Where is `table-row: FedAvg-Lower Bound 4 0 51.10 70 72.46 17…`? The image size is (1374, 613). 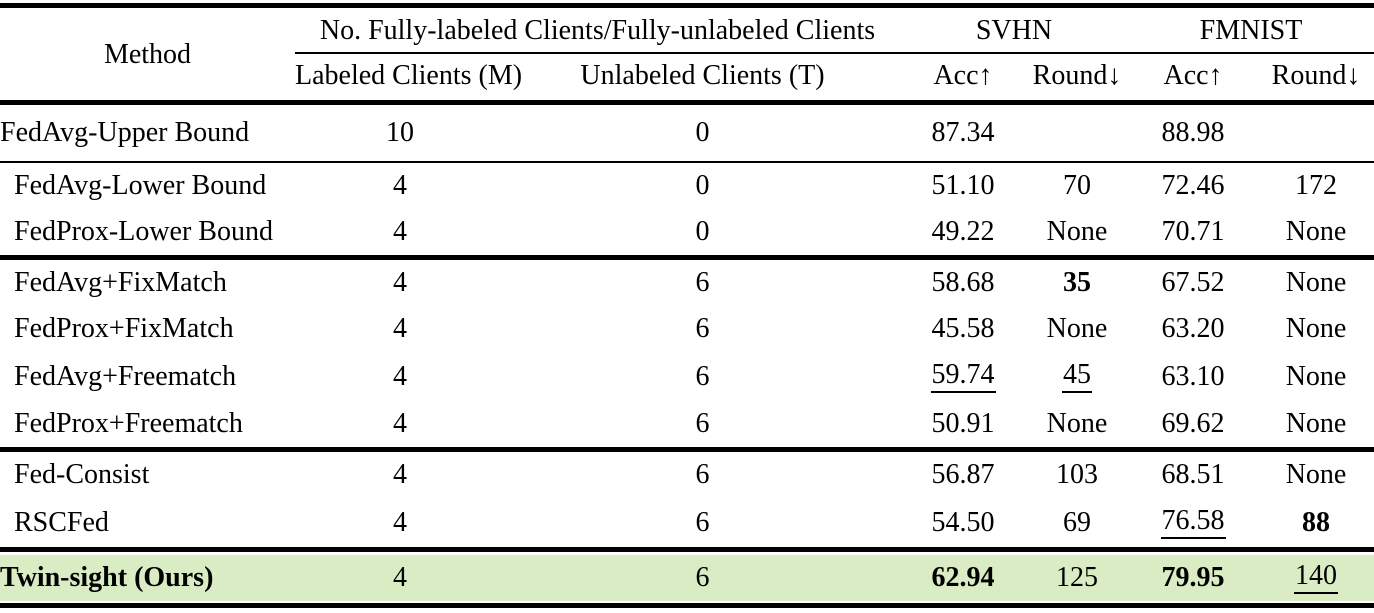
table-row: FedAvg-Lower Bound 4 0 51.10 70 72.46 17… is located at coordinates (687, 185).